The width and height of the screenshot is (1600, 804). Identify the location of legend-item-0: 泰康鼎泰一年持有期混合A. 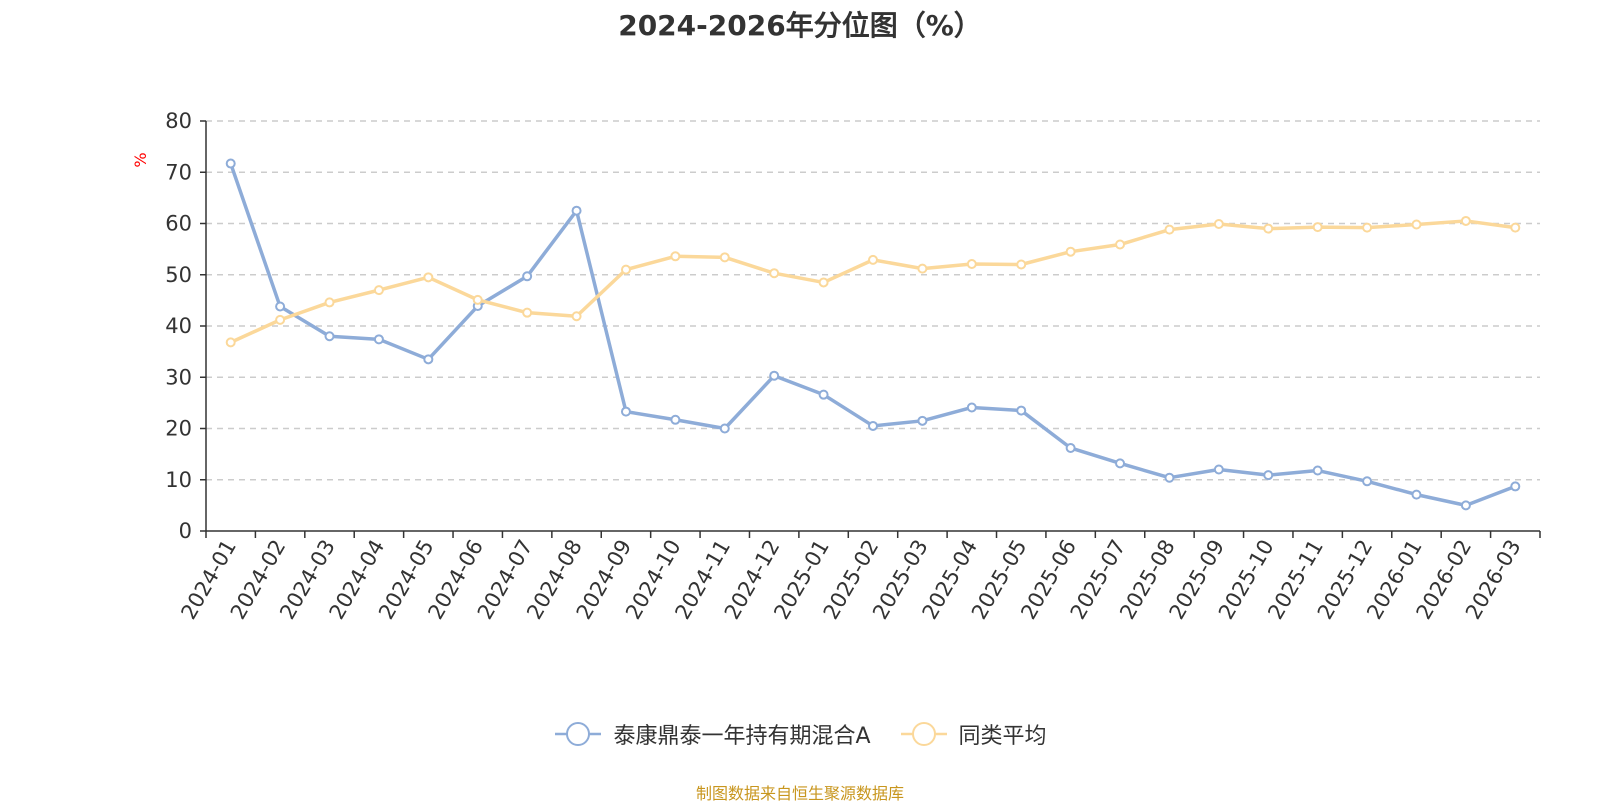
(712, 734).